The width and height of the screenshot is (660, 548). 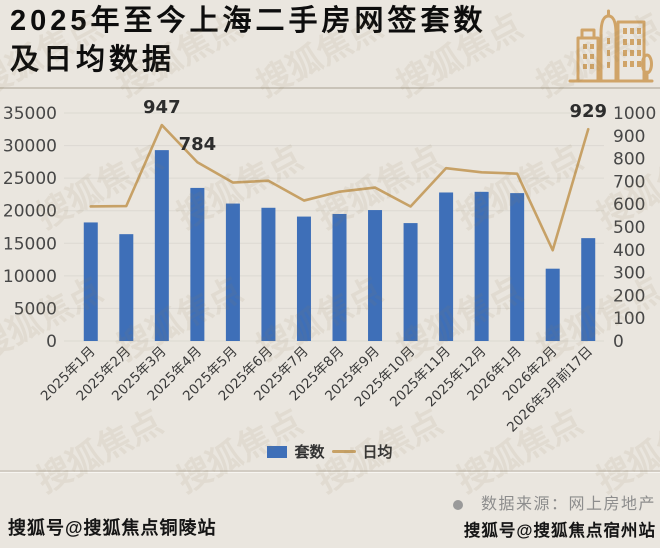 I want to click on buildings-icon, so click(x=611, y=46).